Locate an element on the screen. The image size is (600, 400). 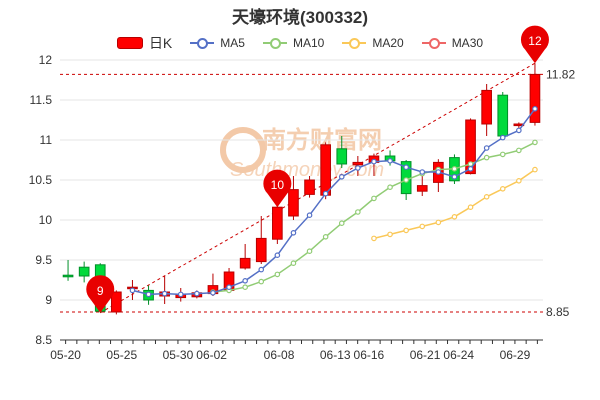
y-axis: 8.5 9 9.5 10 10.5 11 11.5 12 is located at coordinates (41, 200).